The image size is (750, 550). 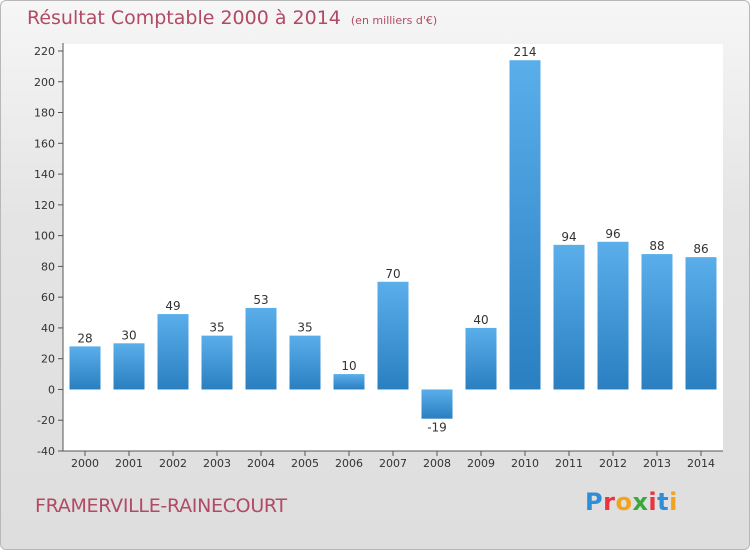 I want to click on x-tick-label-2014: 2014, so click(x=701, y=463).